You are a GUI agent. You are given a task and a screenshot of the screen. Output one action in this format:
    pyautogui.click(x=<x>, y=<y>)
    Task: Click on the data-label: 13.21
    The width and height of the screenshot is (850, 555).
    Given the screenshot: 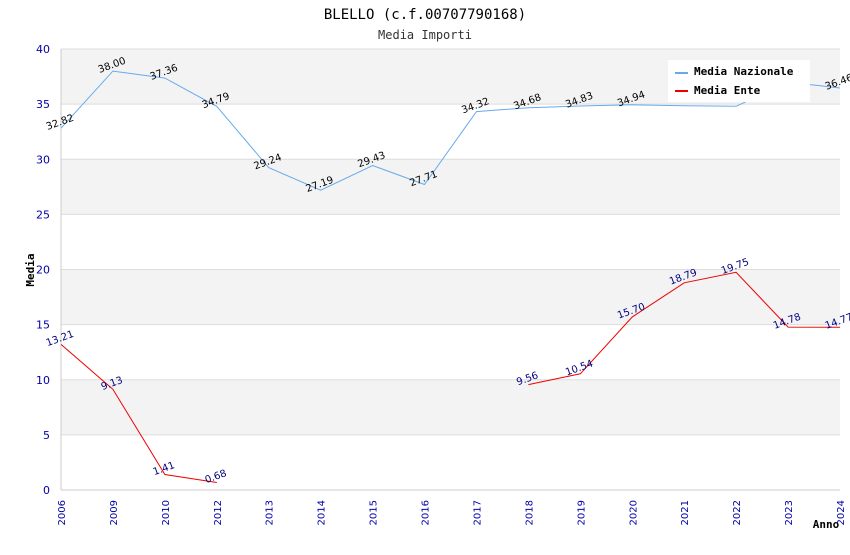 What is the action you would take?
    pyautogui.click(x=60, y=339)
    